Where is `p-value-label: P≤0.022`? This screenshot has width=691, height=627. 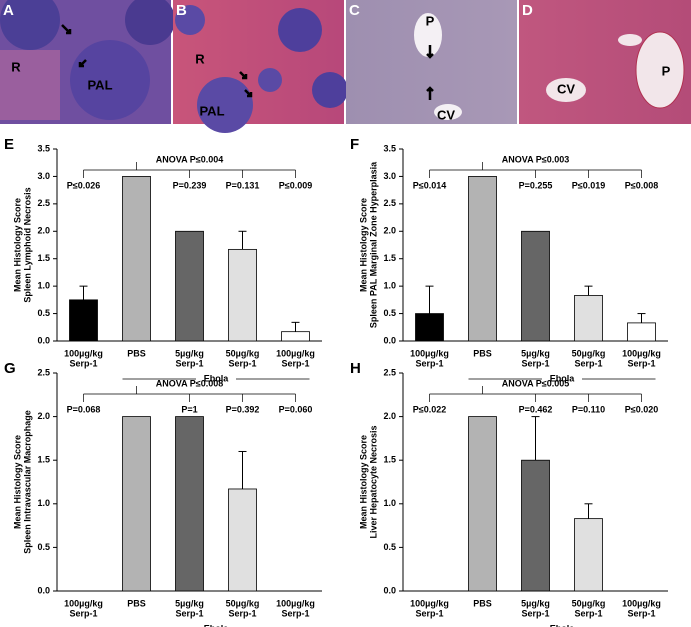 p-value-label: P≤0.022 is located at coordinates (429, 409).